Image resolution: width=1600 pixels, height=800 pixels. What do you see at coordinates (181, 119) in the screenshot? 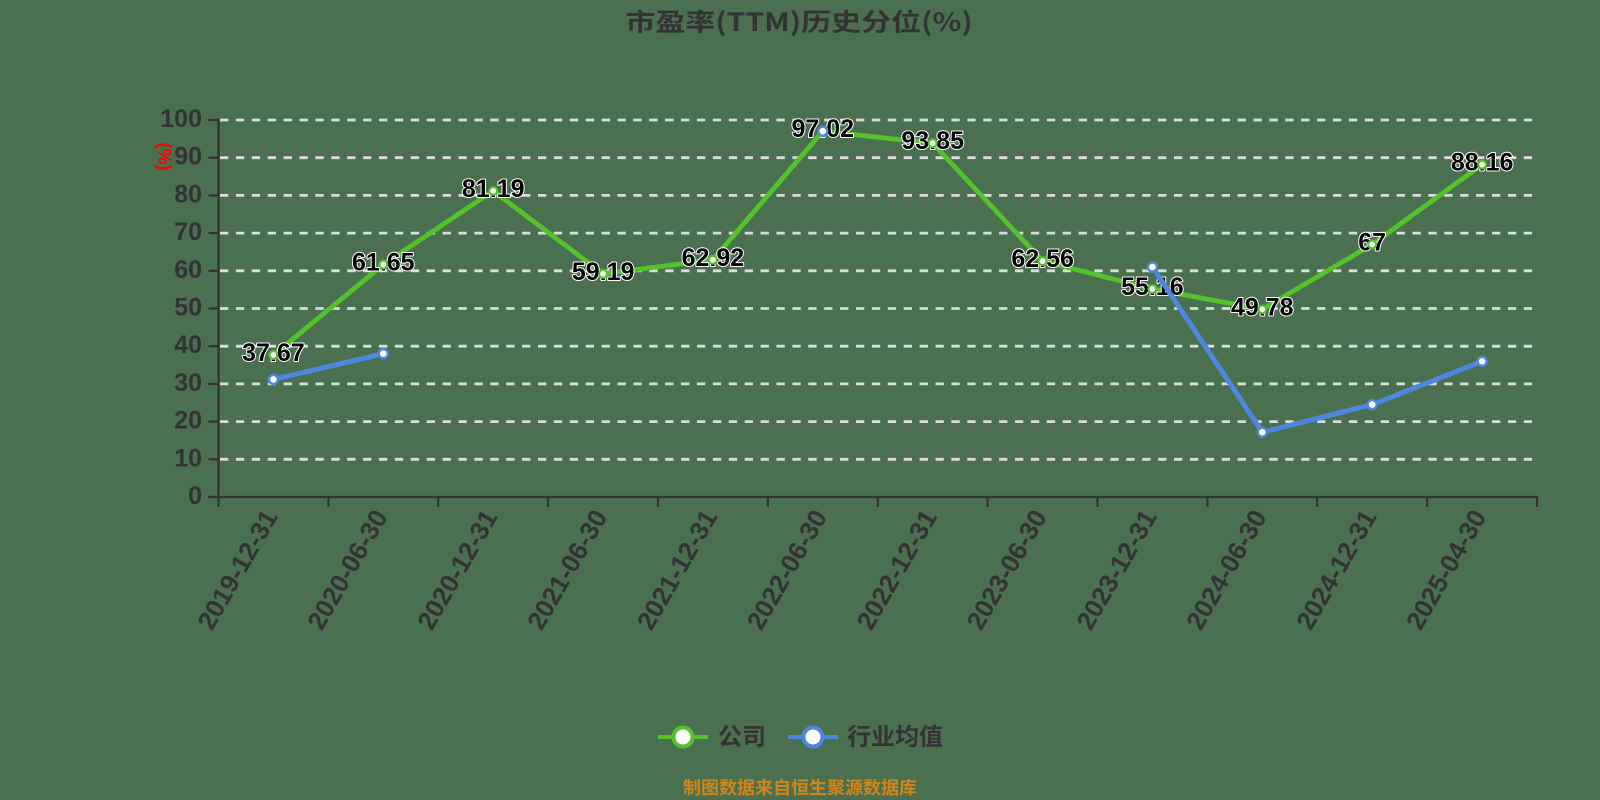
I see `svg-text: 100` at bounding box center [181, 119].